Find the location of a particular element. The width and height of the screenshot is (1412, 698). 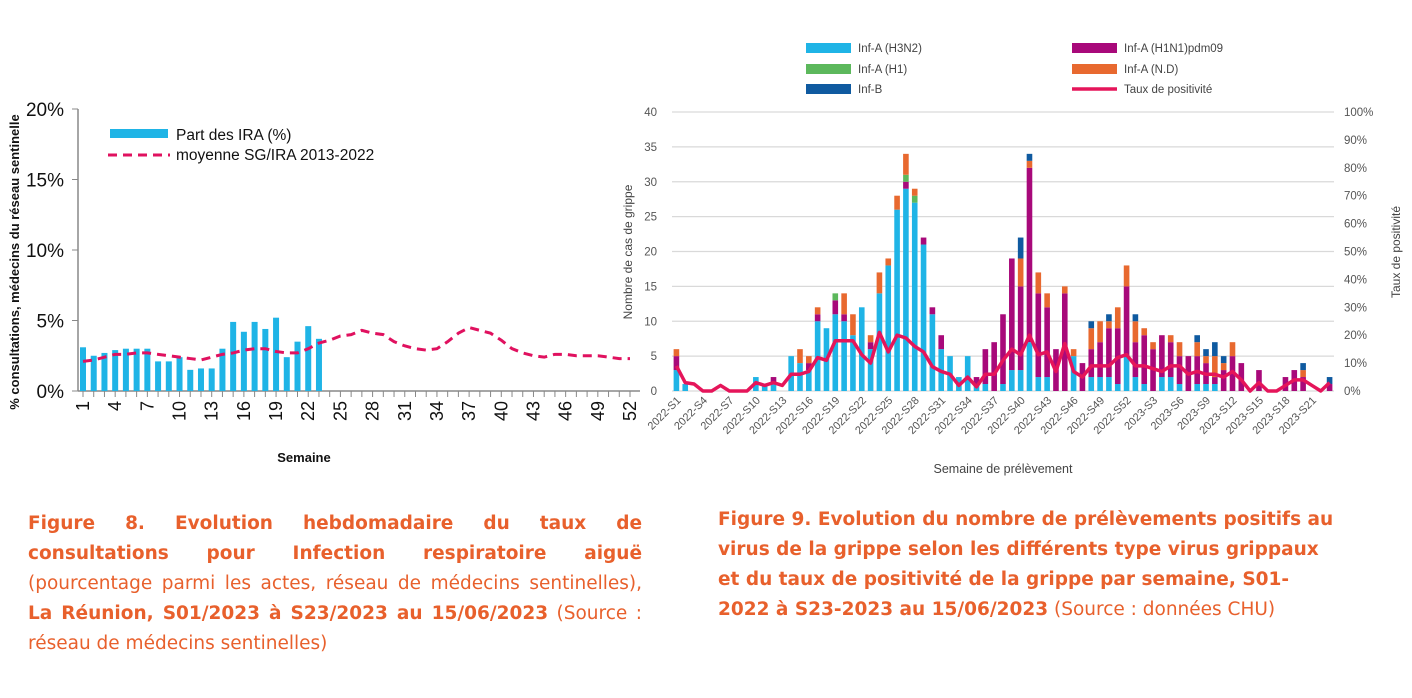

y2-tick-label: 80% is located at coordinates (1355, 169).